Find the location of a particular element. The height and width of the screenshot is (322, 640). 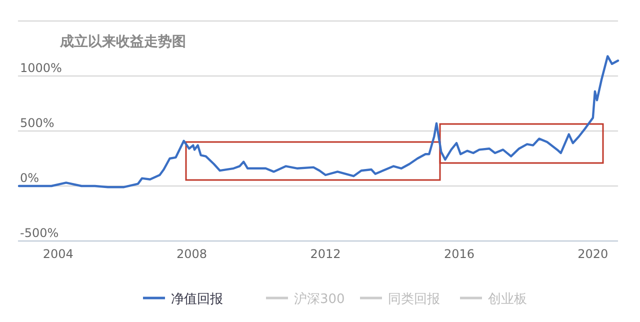

x-tick-label: 2016 is located at coordinates (459, 254).